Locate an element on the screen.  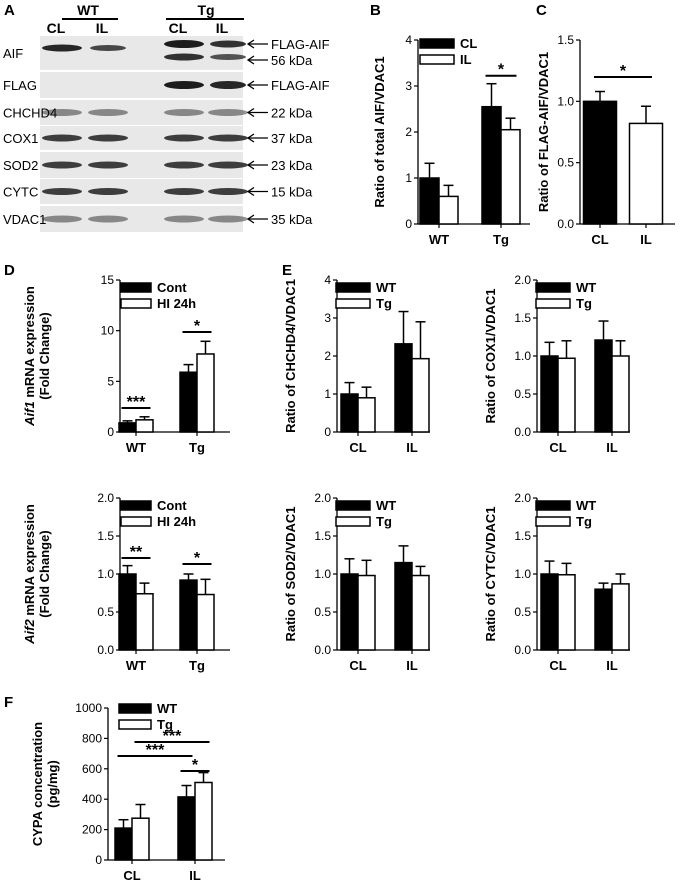
y-axis-label: Ratio of SOD2/VDAC1 is located at coordinates (290, 573).